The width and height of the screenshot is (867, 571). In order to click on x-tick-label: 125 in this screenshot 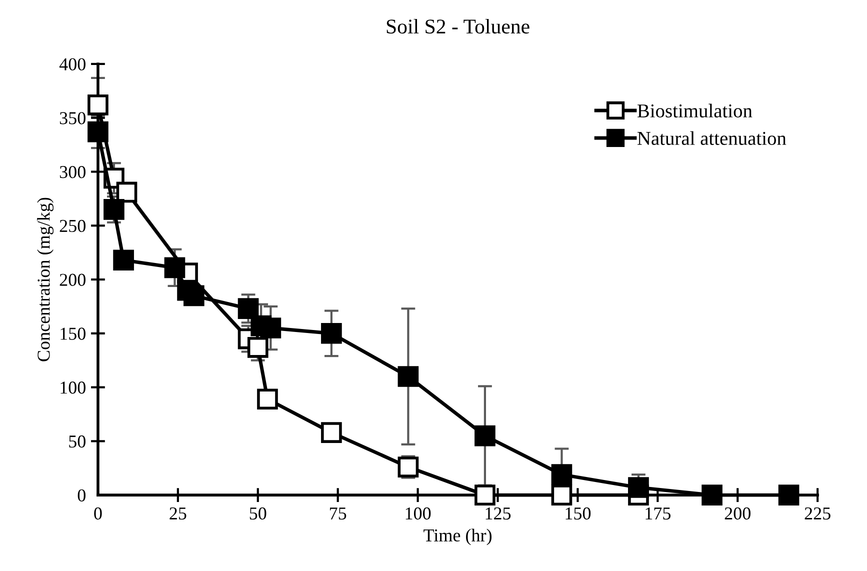, I will do `click(498, 513)`.